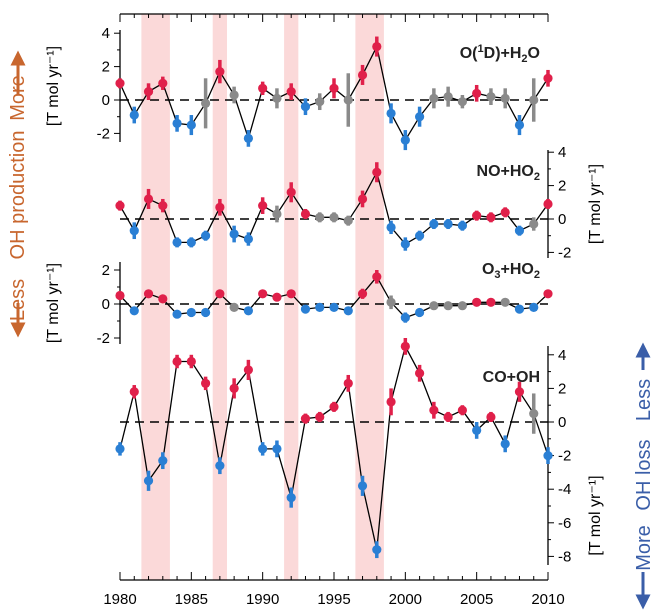 Image resolution: width=660 pixels, height=613 pixels. What do you see at coordinates (262, 599) in the screenshot?
I see `x-tick-label: 1990` at bounding box center [262, 599].